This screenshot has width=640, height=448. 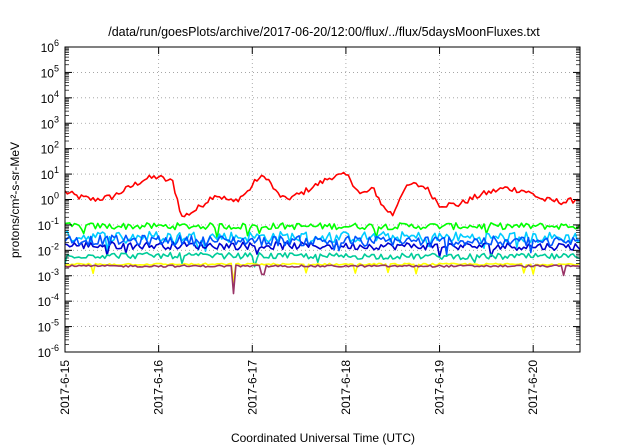 What do you see at coordinates (48, 224) in the screenshot?
I see `y-tick-label: 10⁻¹` at bounding box center [48, 224].